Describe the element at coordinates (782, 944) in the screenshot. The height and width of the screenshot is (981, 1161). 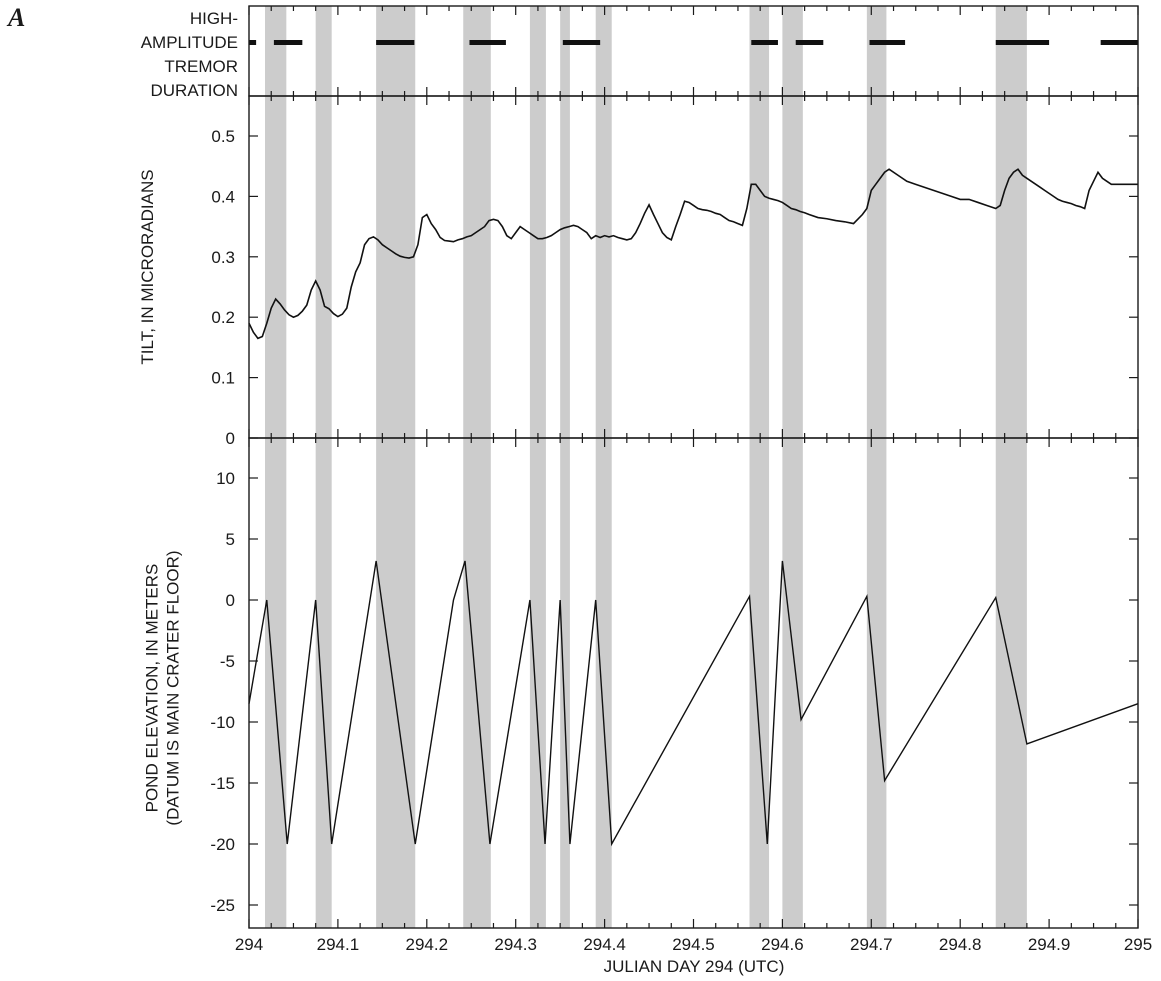
I see `x-tick-label: 294.6` at that location.